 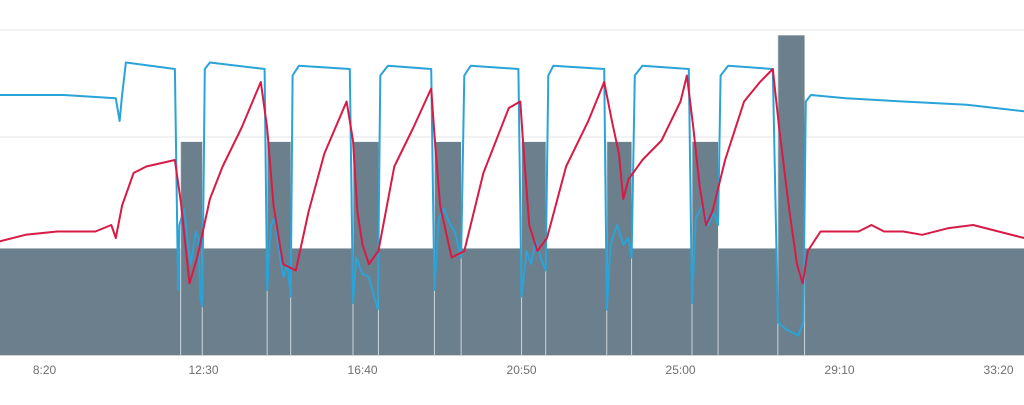 What do you see at coordinates (999, 370) in the screenshot?
I see `x-tick-label: 33:20` at bounding box center [999, 370].